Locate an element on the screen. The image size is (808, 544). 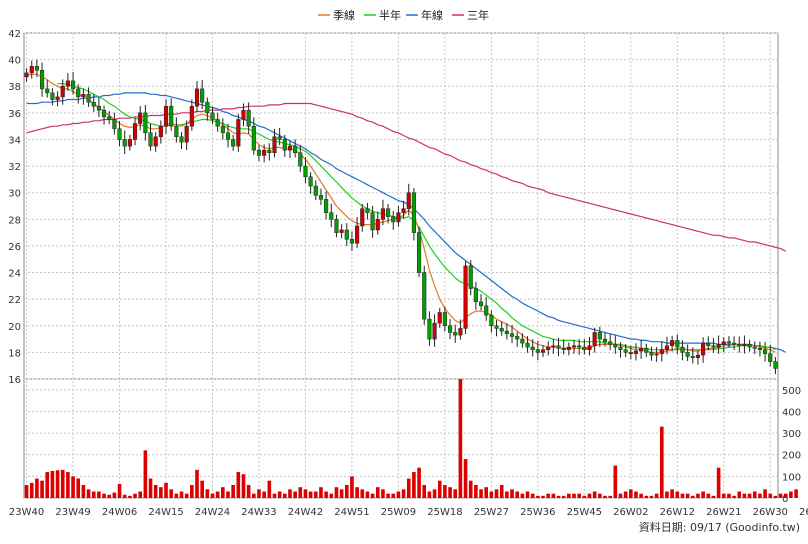
legend-label-half: 半年 is located at coordinates (390, 15).